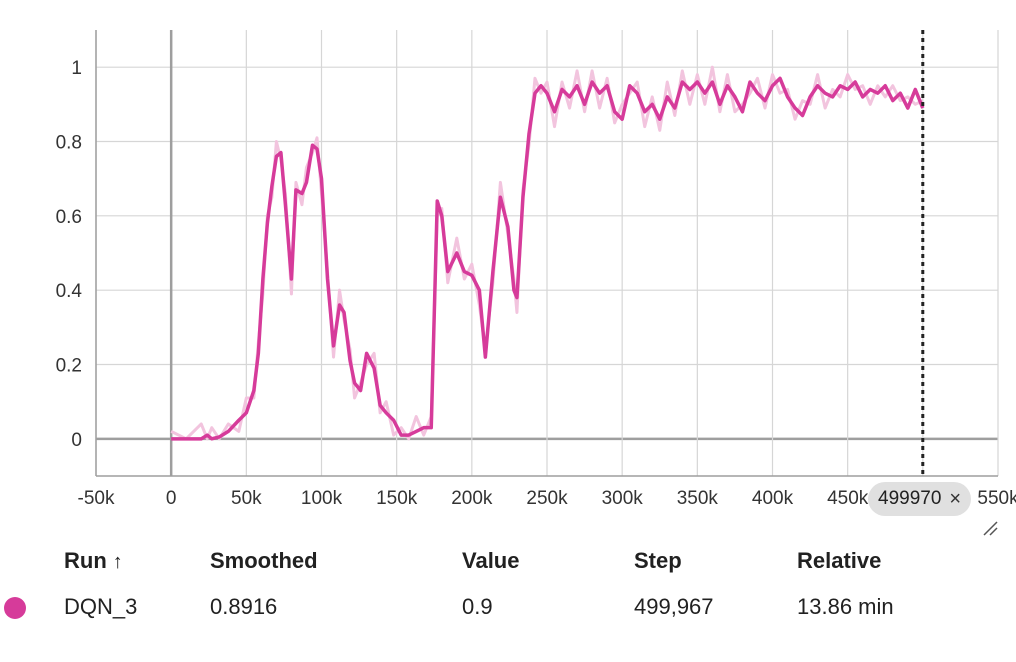 The height and width of the screenshot is (662, 1016). What do you see at coordinates (472, 498) in the screenshot?
I see `x-tick-label: 200k` at bounding box center [472, 498].